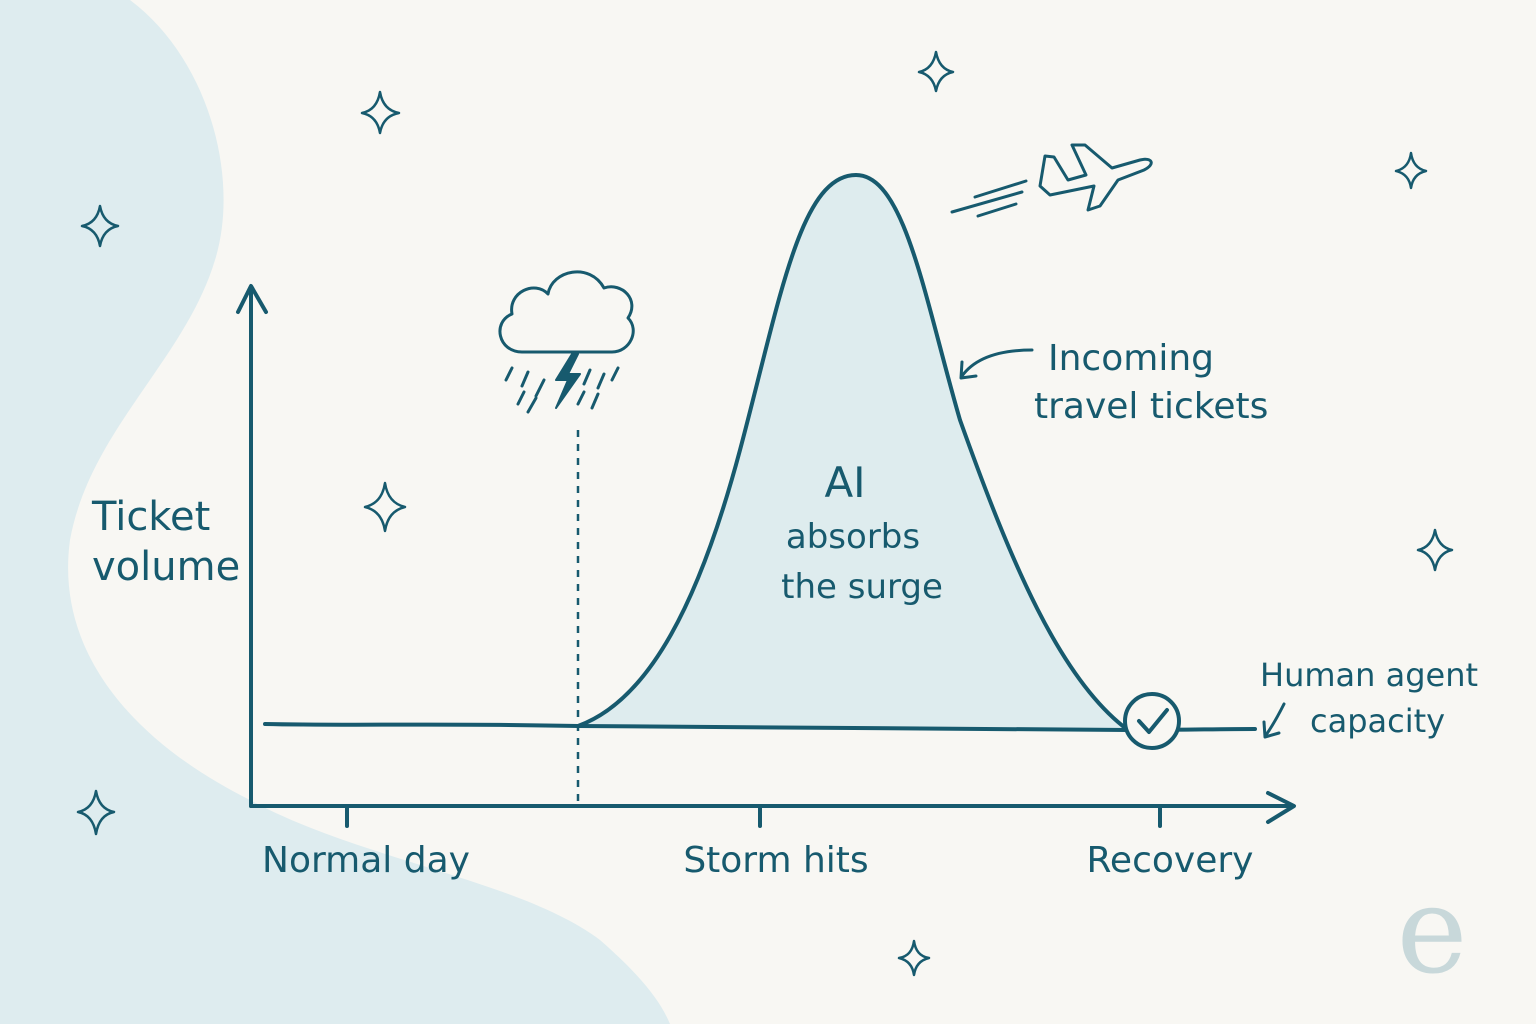 This screenshot has height=1024, width=1536. Describe the element at coordinates (1151, 406) in the screenshot. I see `curve-label-line2: travel tickets` at that location.